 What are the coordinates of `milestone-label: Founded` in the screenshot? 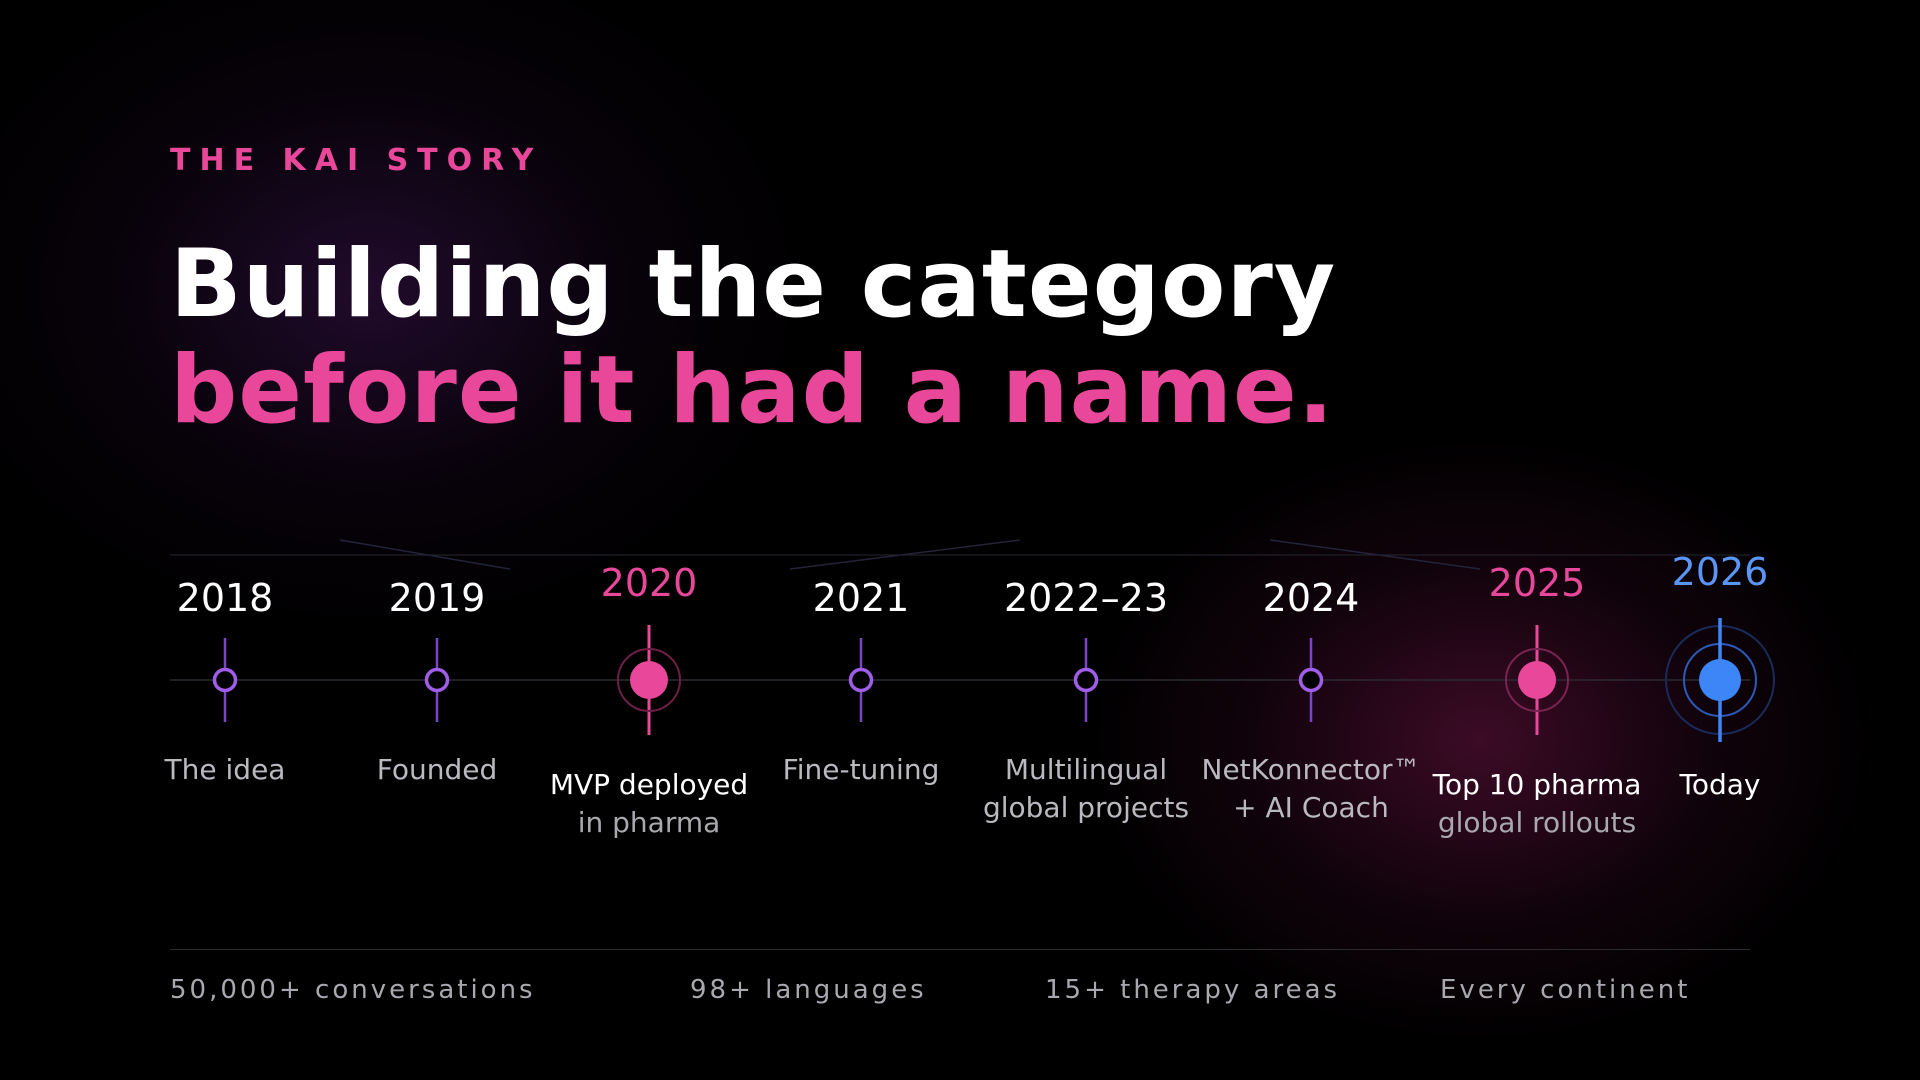 It's located at (437, 770).